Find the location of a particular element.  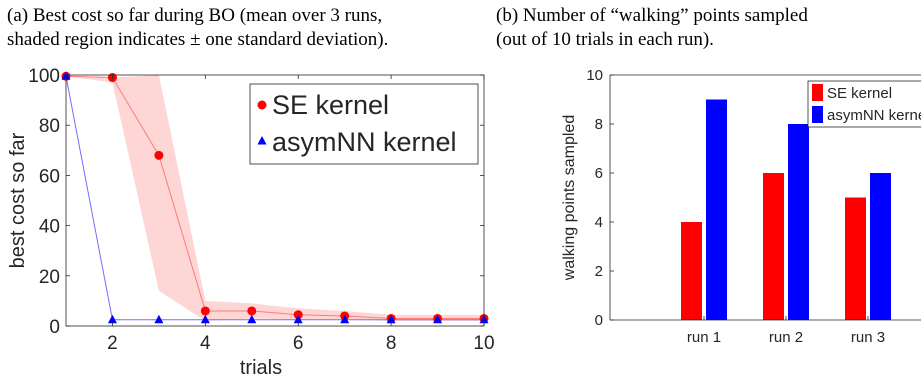

plot-b-x-tick-label: run 2 is located at coordinates (786, 337).